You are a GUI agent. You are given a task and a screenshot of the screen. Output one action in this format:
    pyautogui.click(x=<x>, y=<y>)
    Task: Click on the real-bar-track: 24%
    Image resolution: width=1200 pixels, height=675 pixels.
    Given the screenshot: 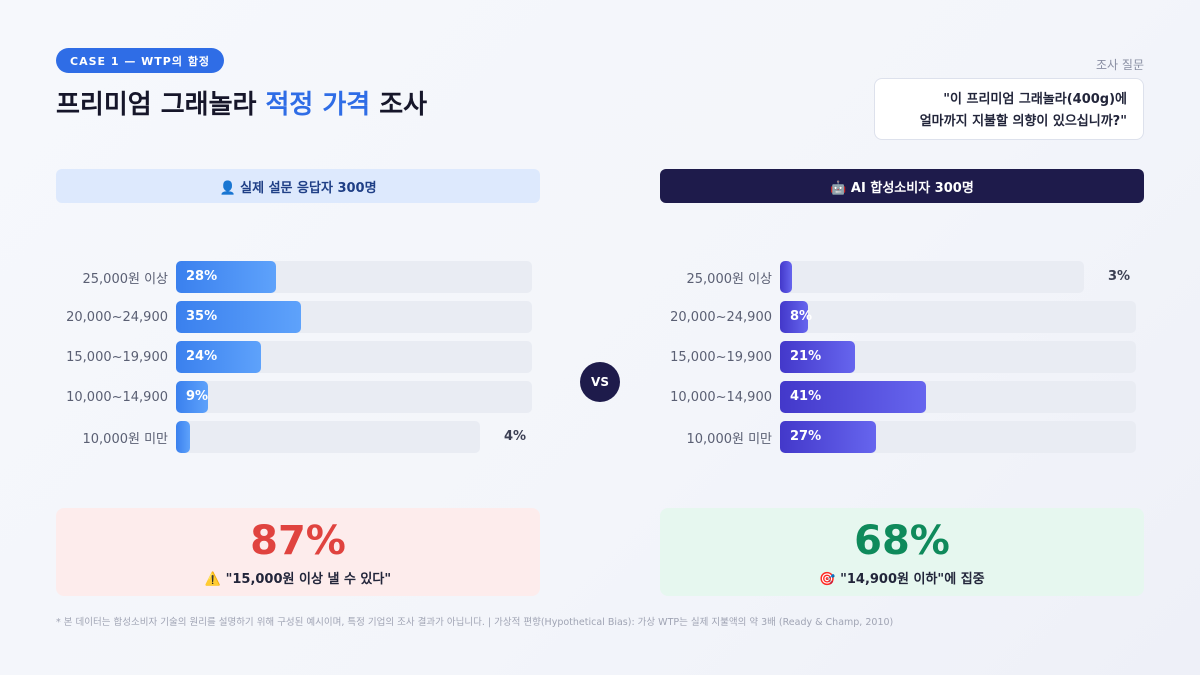 What is the action you would take?
    pyautogui.click(x=354, y=357)
    